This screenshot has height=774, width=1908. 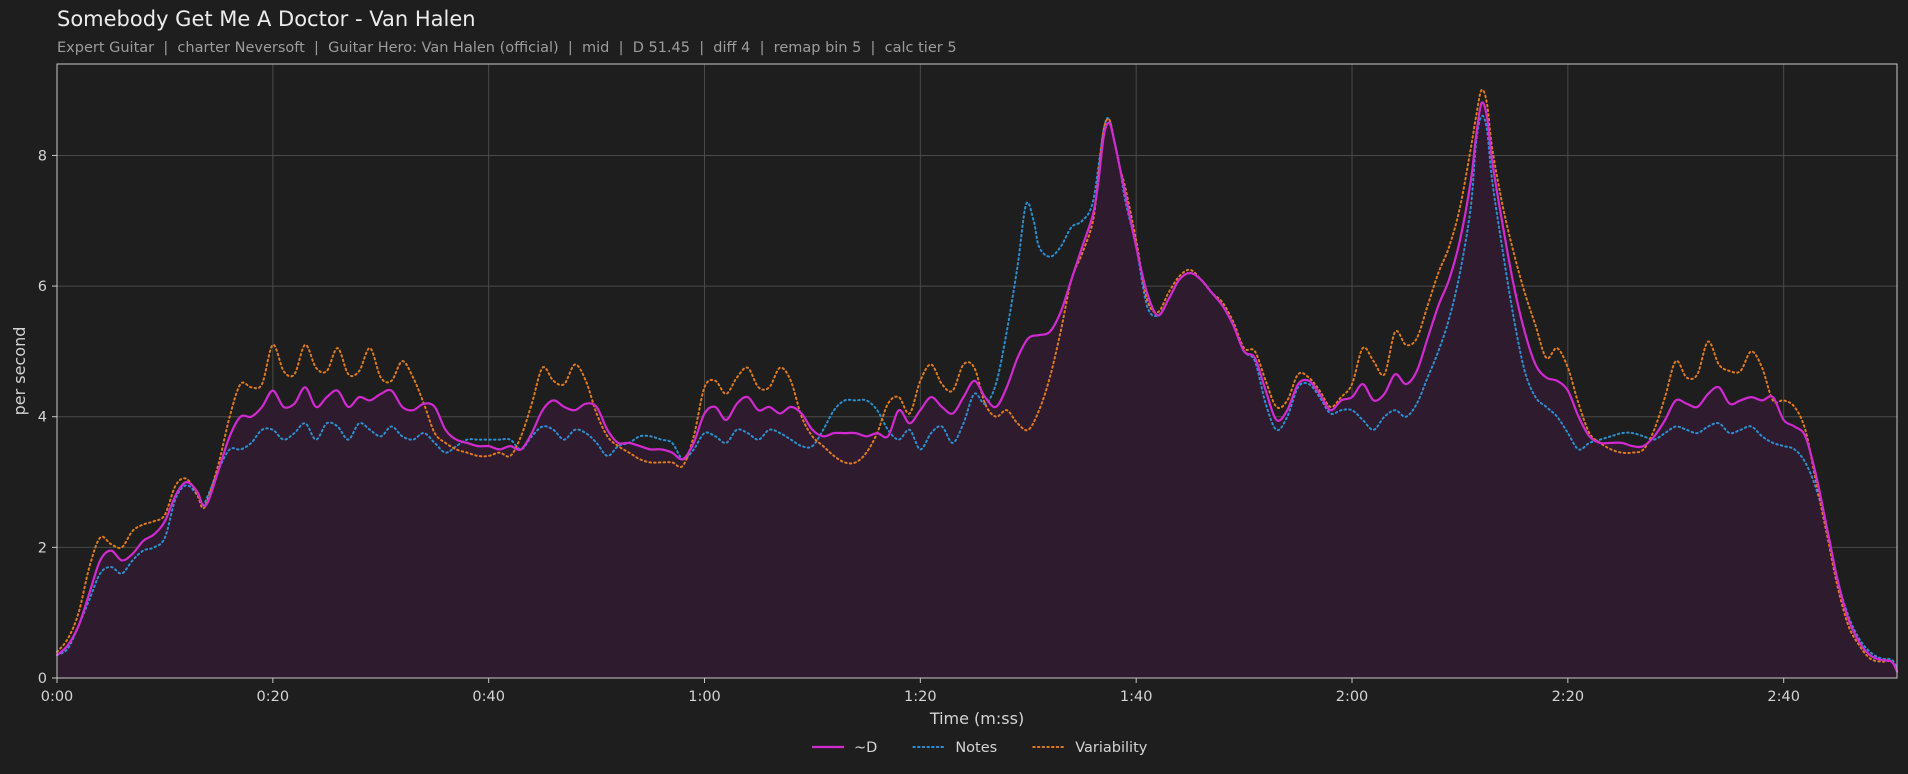 I want to click on x-tick-label: 2:40, so click(x=1783, y=697).